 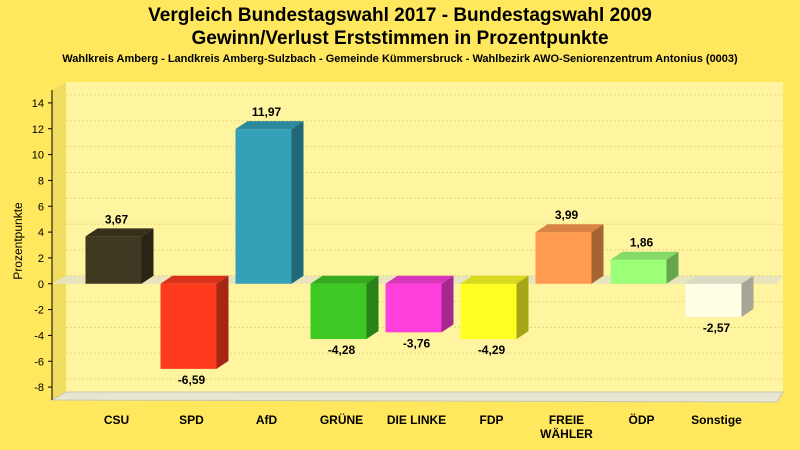 I want to click on value-label: 3,67, so click(x=117, y=219).